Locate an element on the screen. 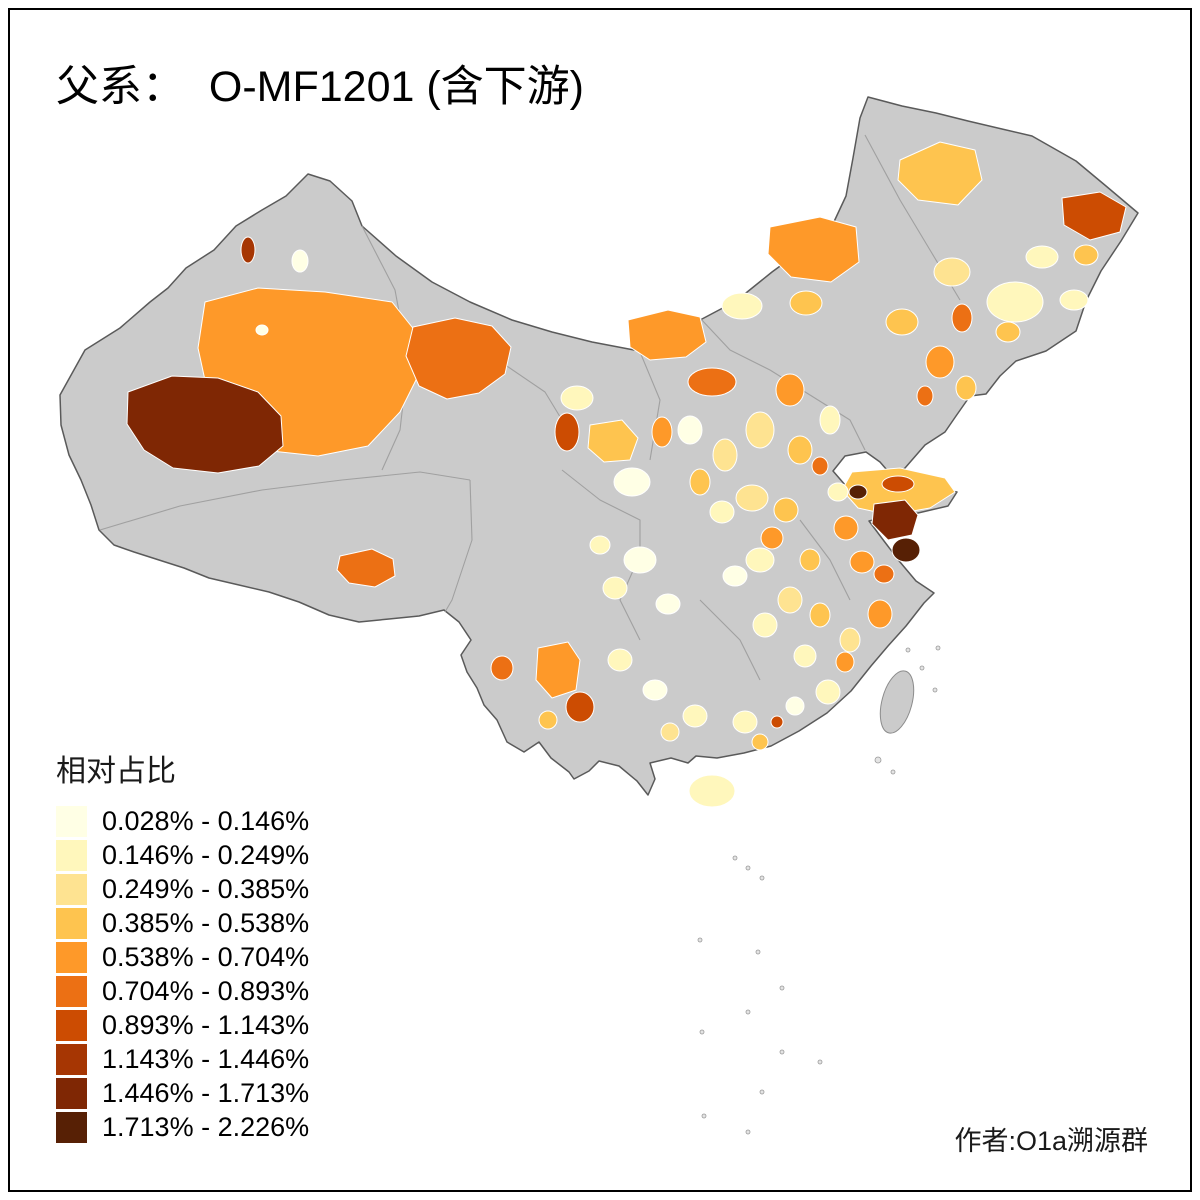  taiwan-island is located at coordinates (897, 702).